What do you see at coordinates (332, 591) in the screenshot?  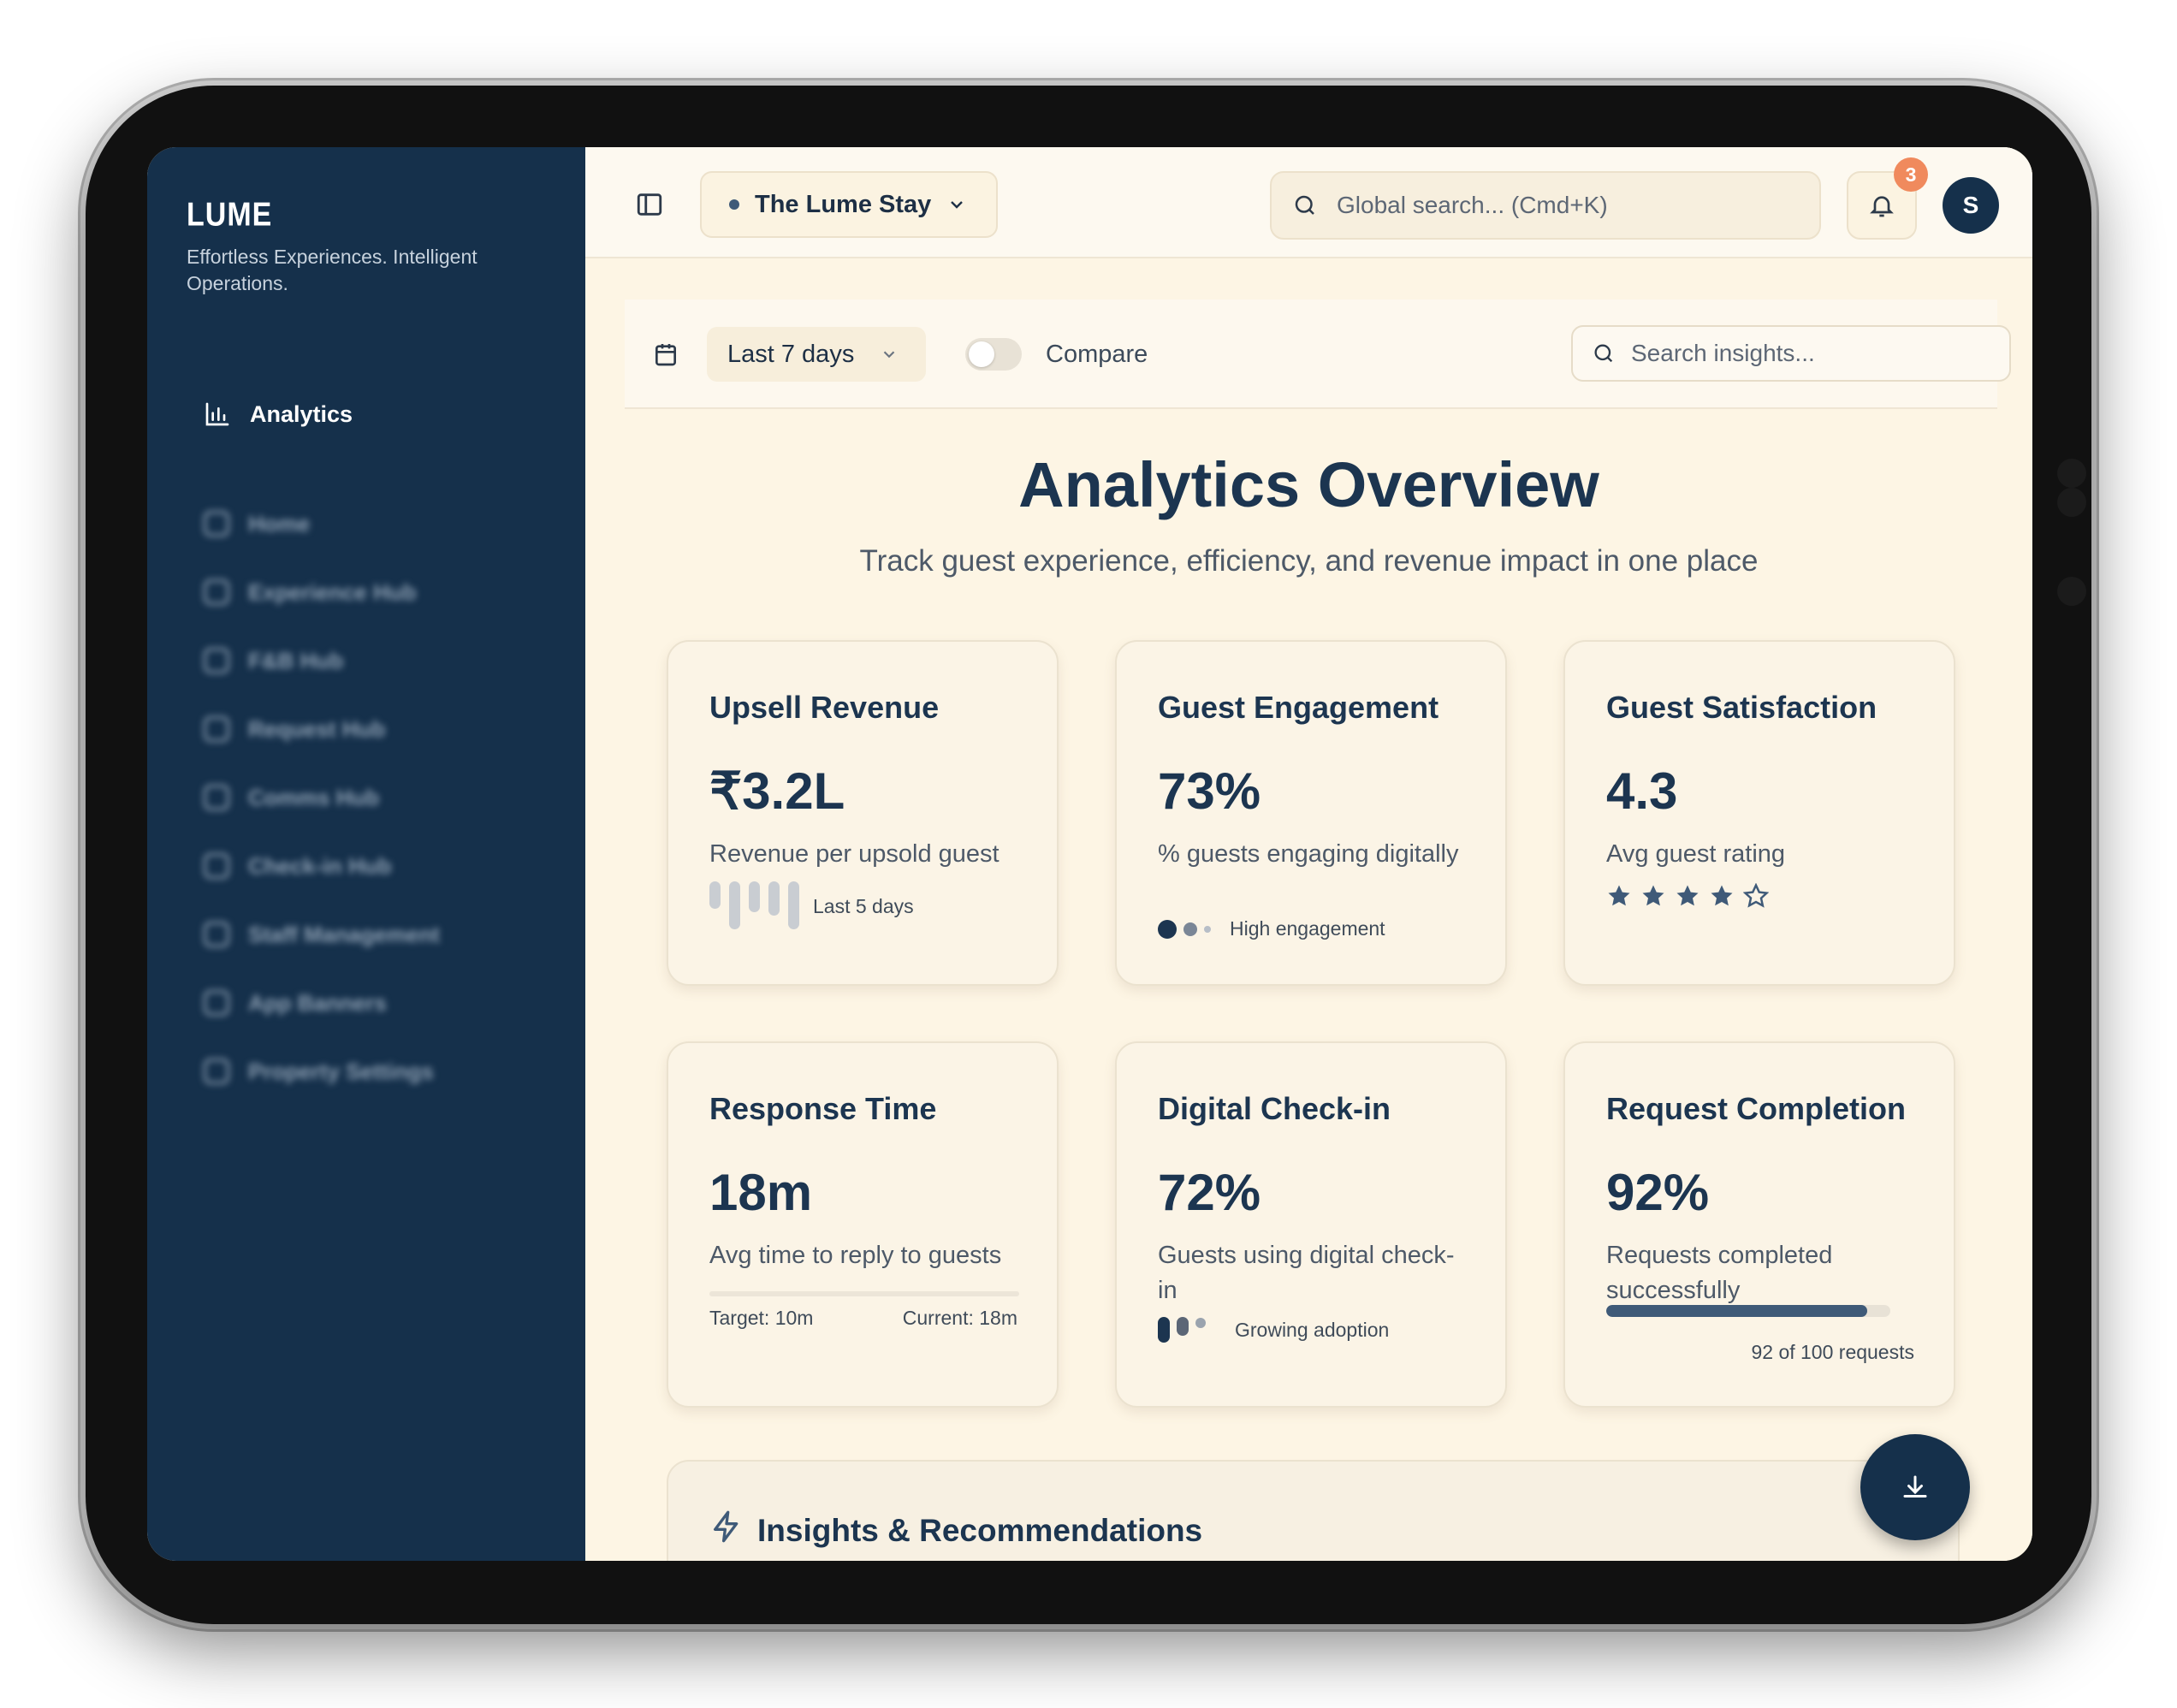 I see `sidebar-item-label: Experience Hub` at bounding box center [332, 591].